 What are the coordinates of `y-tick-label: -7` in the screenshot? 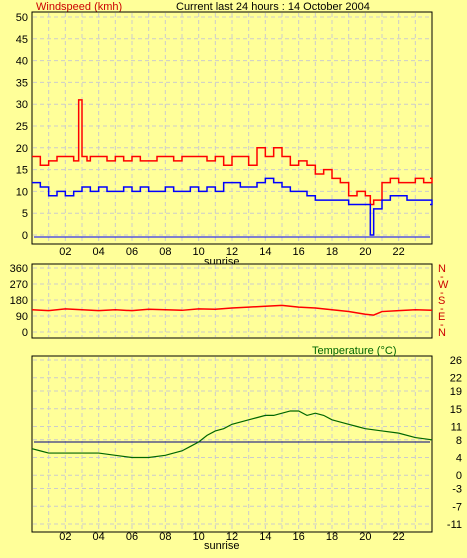 It's located at (457, 507).